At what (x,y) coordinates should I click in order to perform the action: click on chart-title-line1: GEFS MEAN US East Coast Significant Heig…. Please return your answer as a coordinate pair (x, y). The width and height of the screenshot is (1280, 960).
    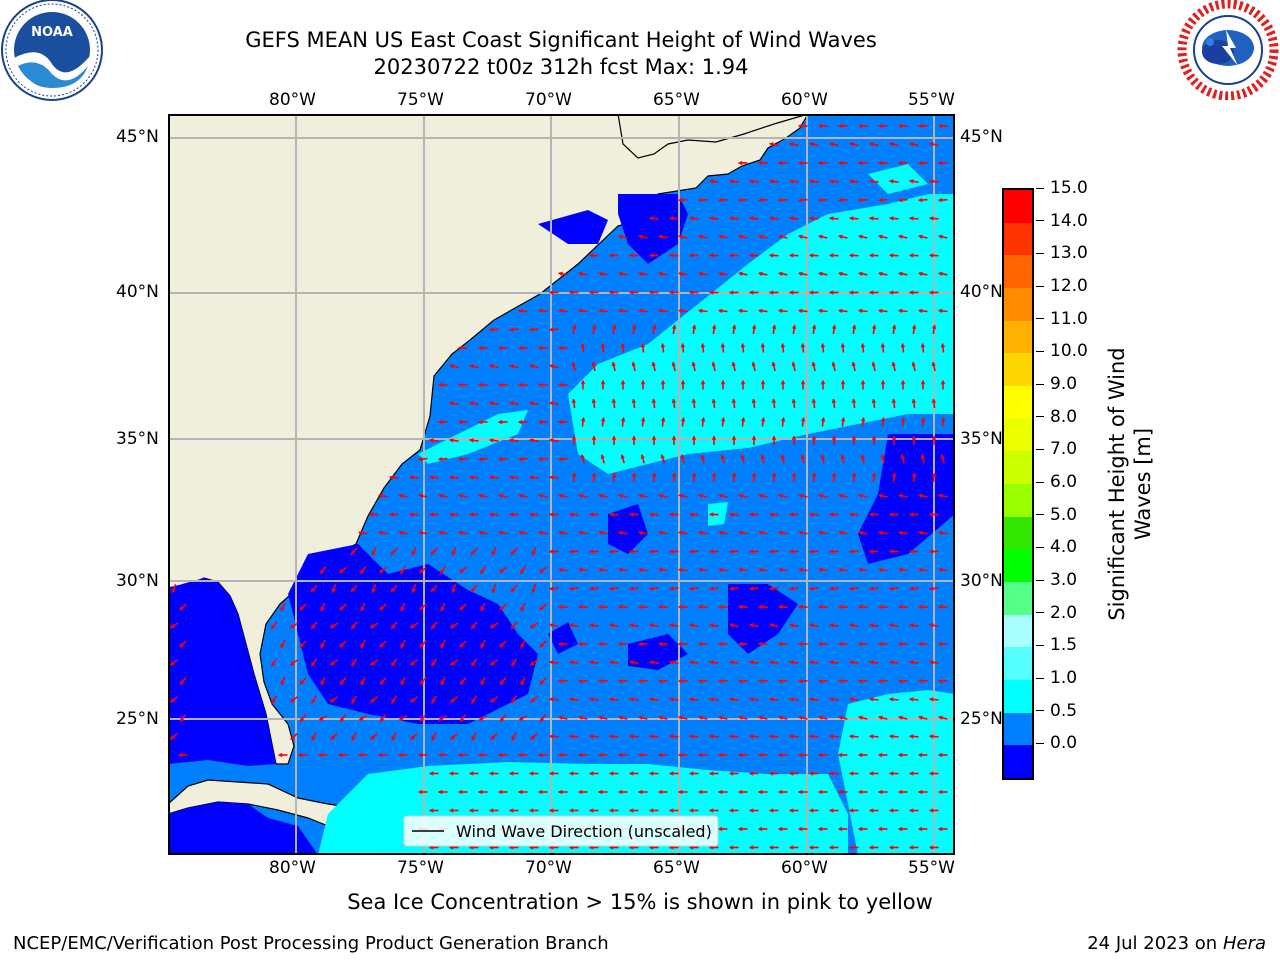
    Looking at the image, I should click on (561, 40).